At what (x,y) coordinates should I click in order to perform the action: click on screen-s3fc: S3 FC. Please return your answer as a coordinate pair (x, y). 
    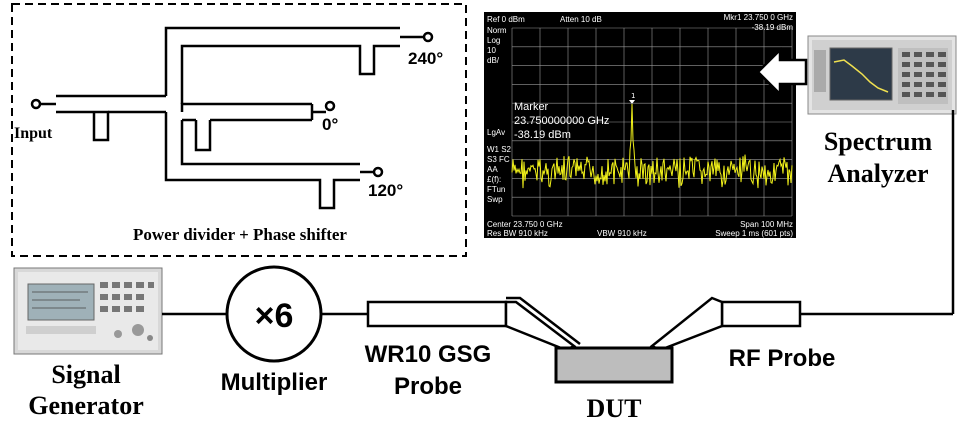
    Looking at the image, I should click on (498, 159).